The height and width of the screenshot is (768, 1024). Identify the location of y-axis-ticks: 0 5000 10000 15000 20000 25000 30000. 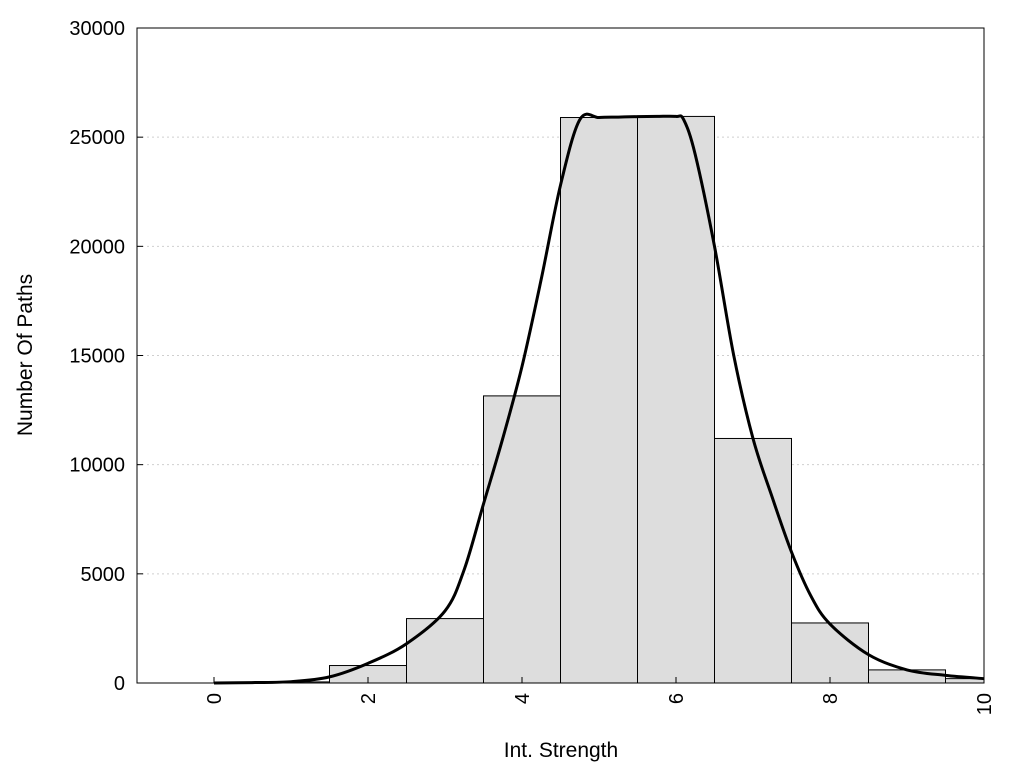
(106, 356).